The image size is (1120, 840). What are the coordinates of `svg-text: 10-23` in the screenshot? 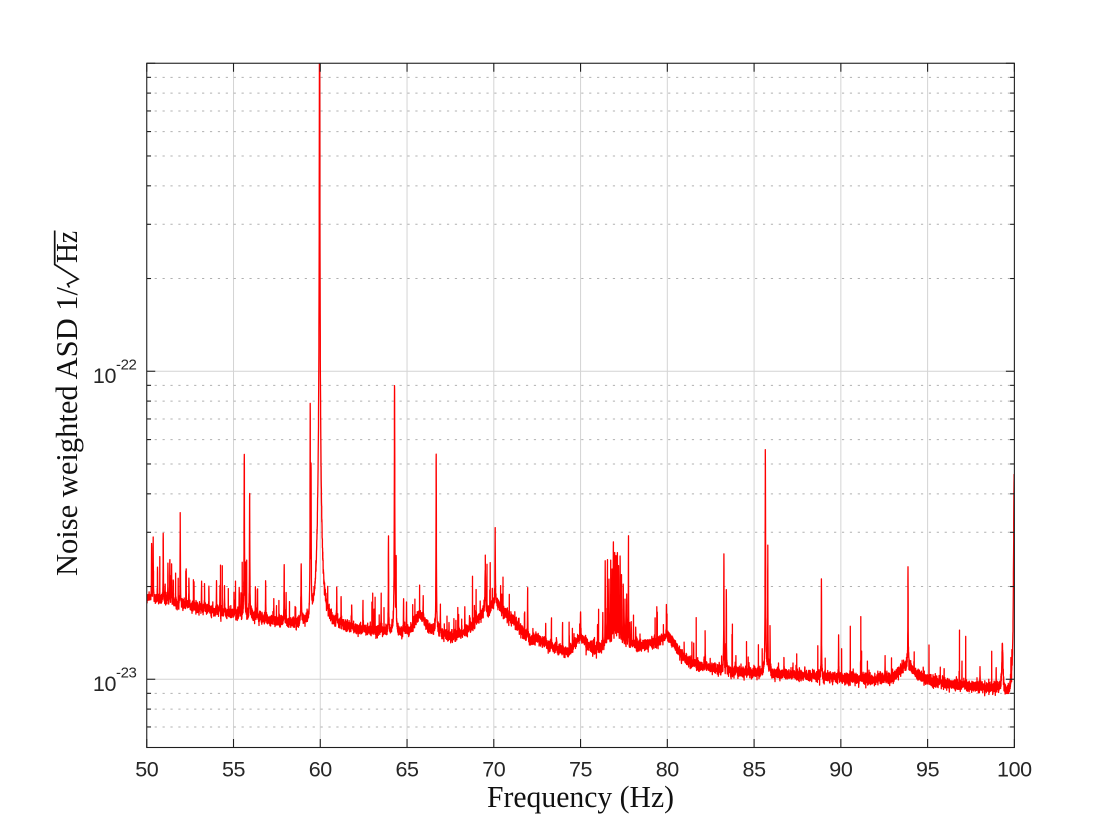 It's located at (115, 681).